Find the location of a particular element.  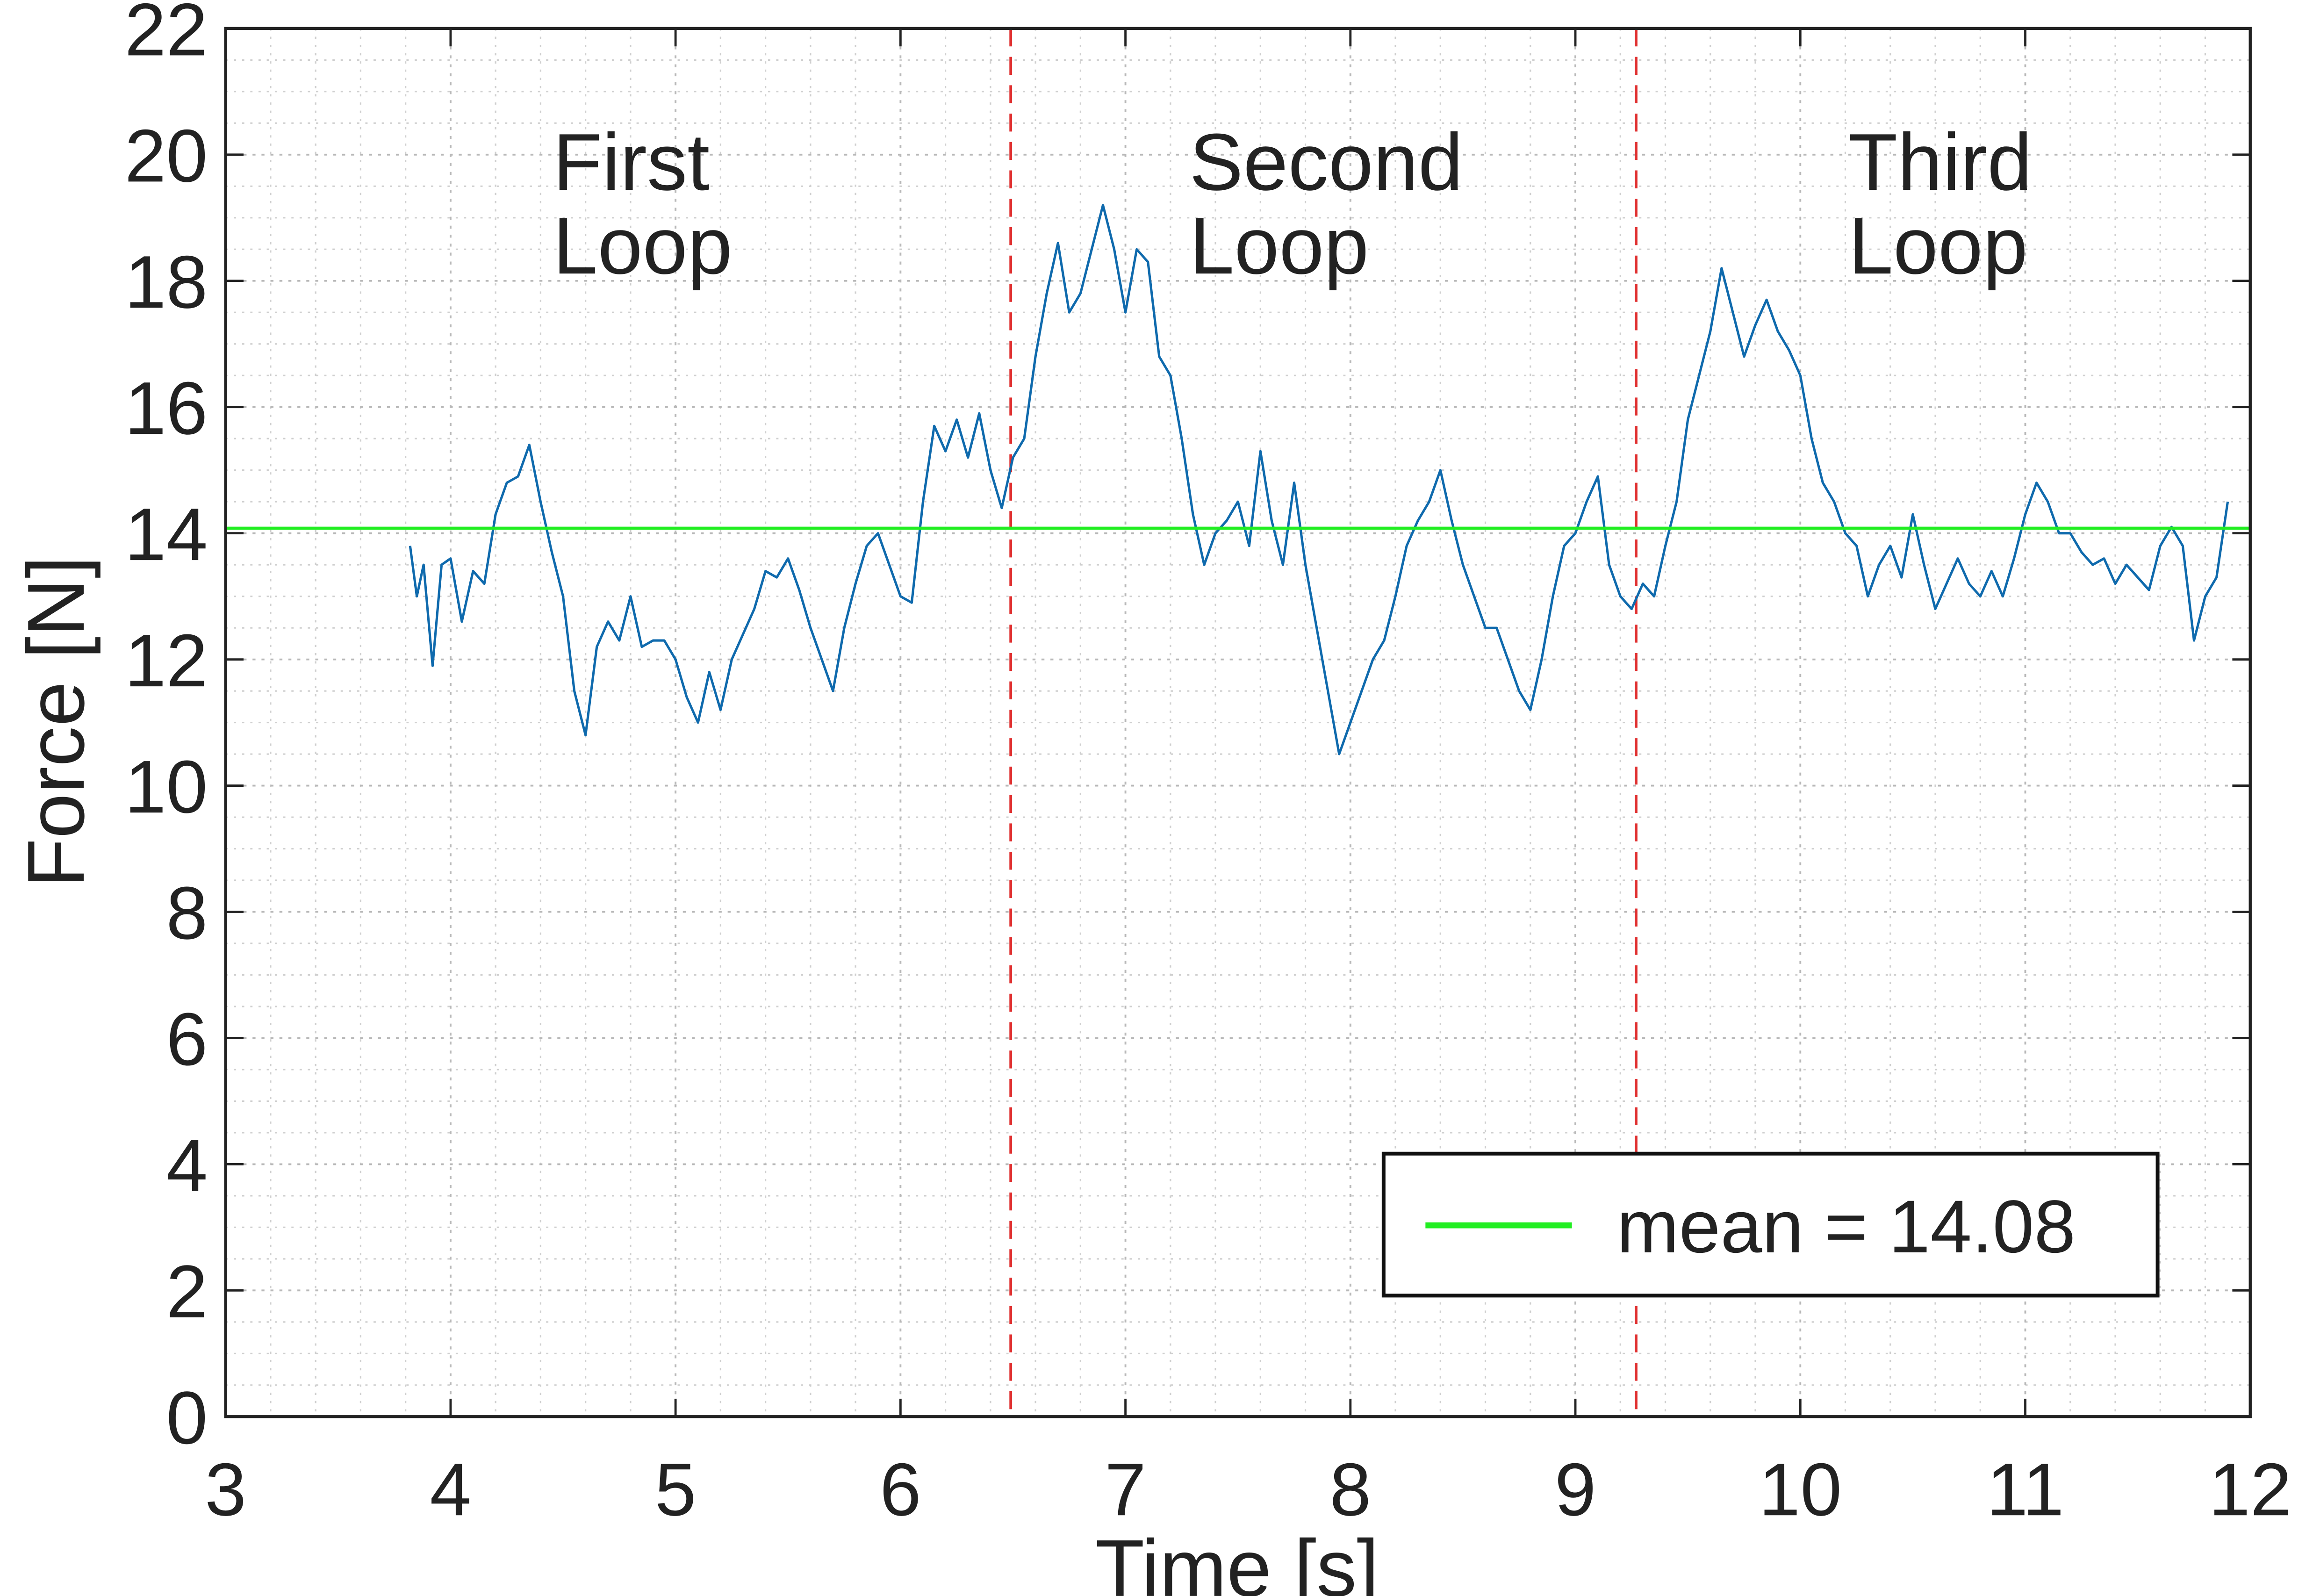

x-tick-label: 9 is located at coordinates (1575, 1489).